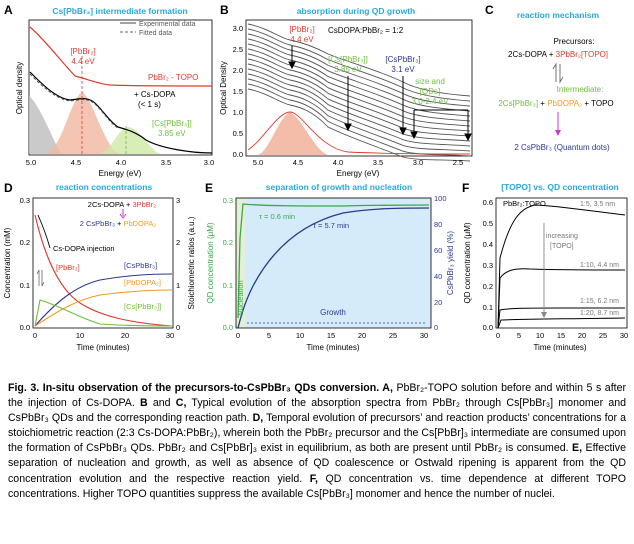 The width and height of the screenshot is (634, 544). I want to click on tick: 4.5, so click(76, 162).